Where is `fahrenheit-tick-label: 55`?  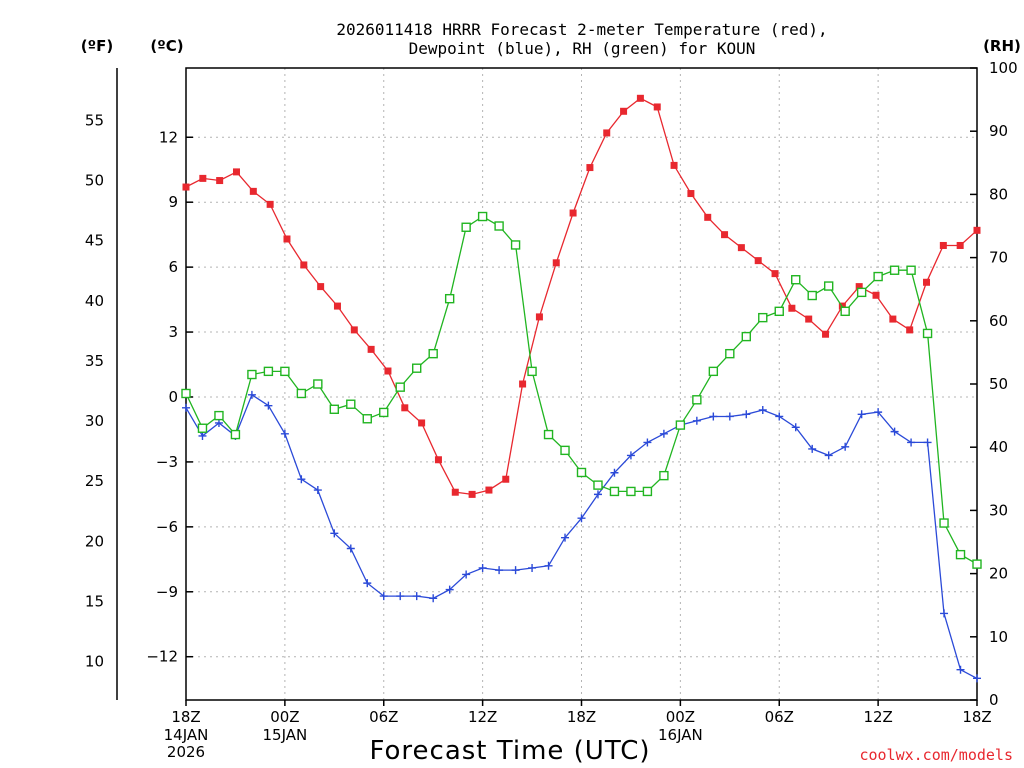
fahrenheit-tick-label: 55 is located at coordinates (94, 120).